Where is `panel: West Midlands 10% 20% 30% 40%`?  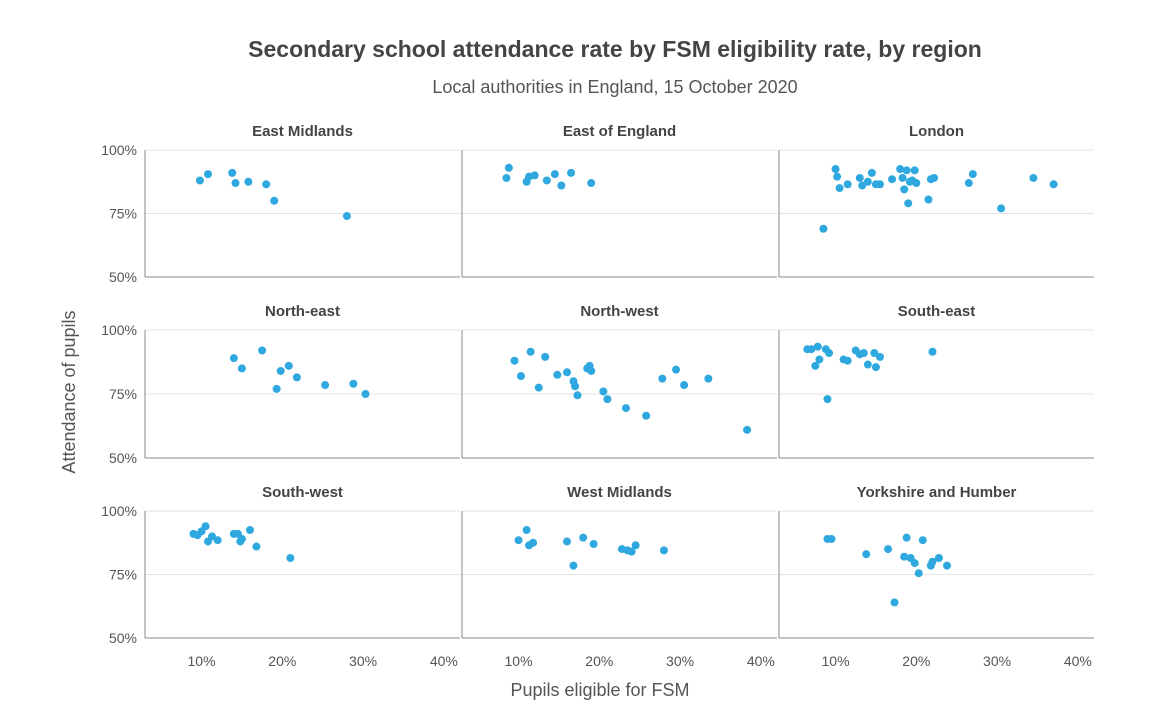 panel: West Midlands 10% 20% 30% 40% is located at coordinates (619, 576).